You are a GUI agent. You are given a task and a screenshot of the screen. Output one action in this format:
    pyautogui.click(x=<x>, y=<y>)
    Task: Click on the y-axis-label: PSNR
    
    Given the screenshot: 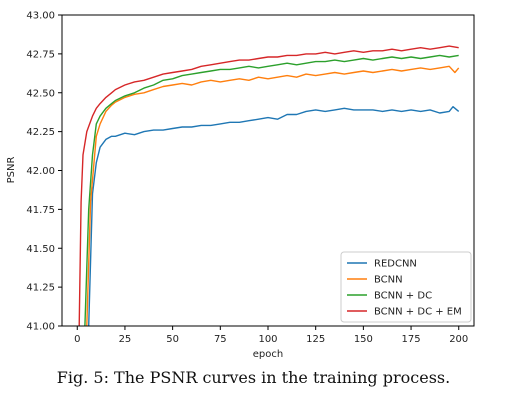 What is the action you would take?
    pyautogui.click(x=11, y=170)
    